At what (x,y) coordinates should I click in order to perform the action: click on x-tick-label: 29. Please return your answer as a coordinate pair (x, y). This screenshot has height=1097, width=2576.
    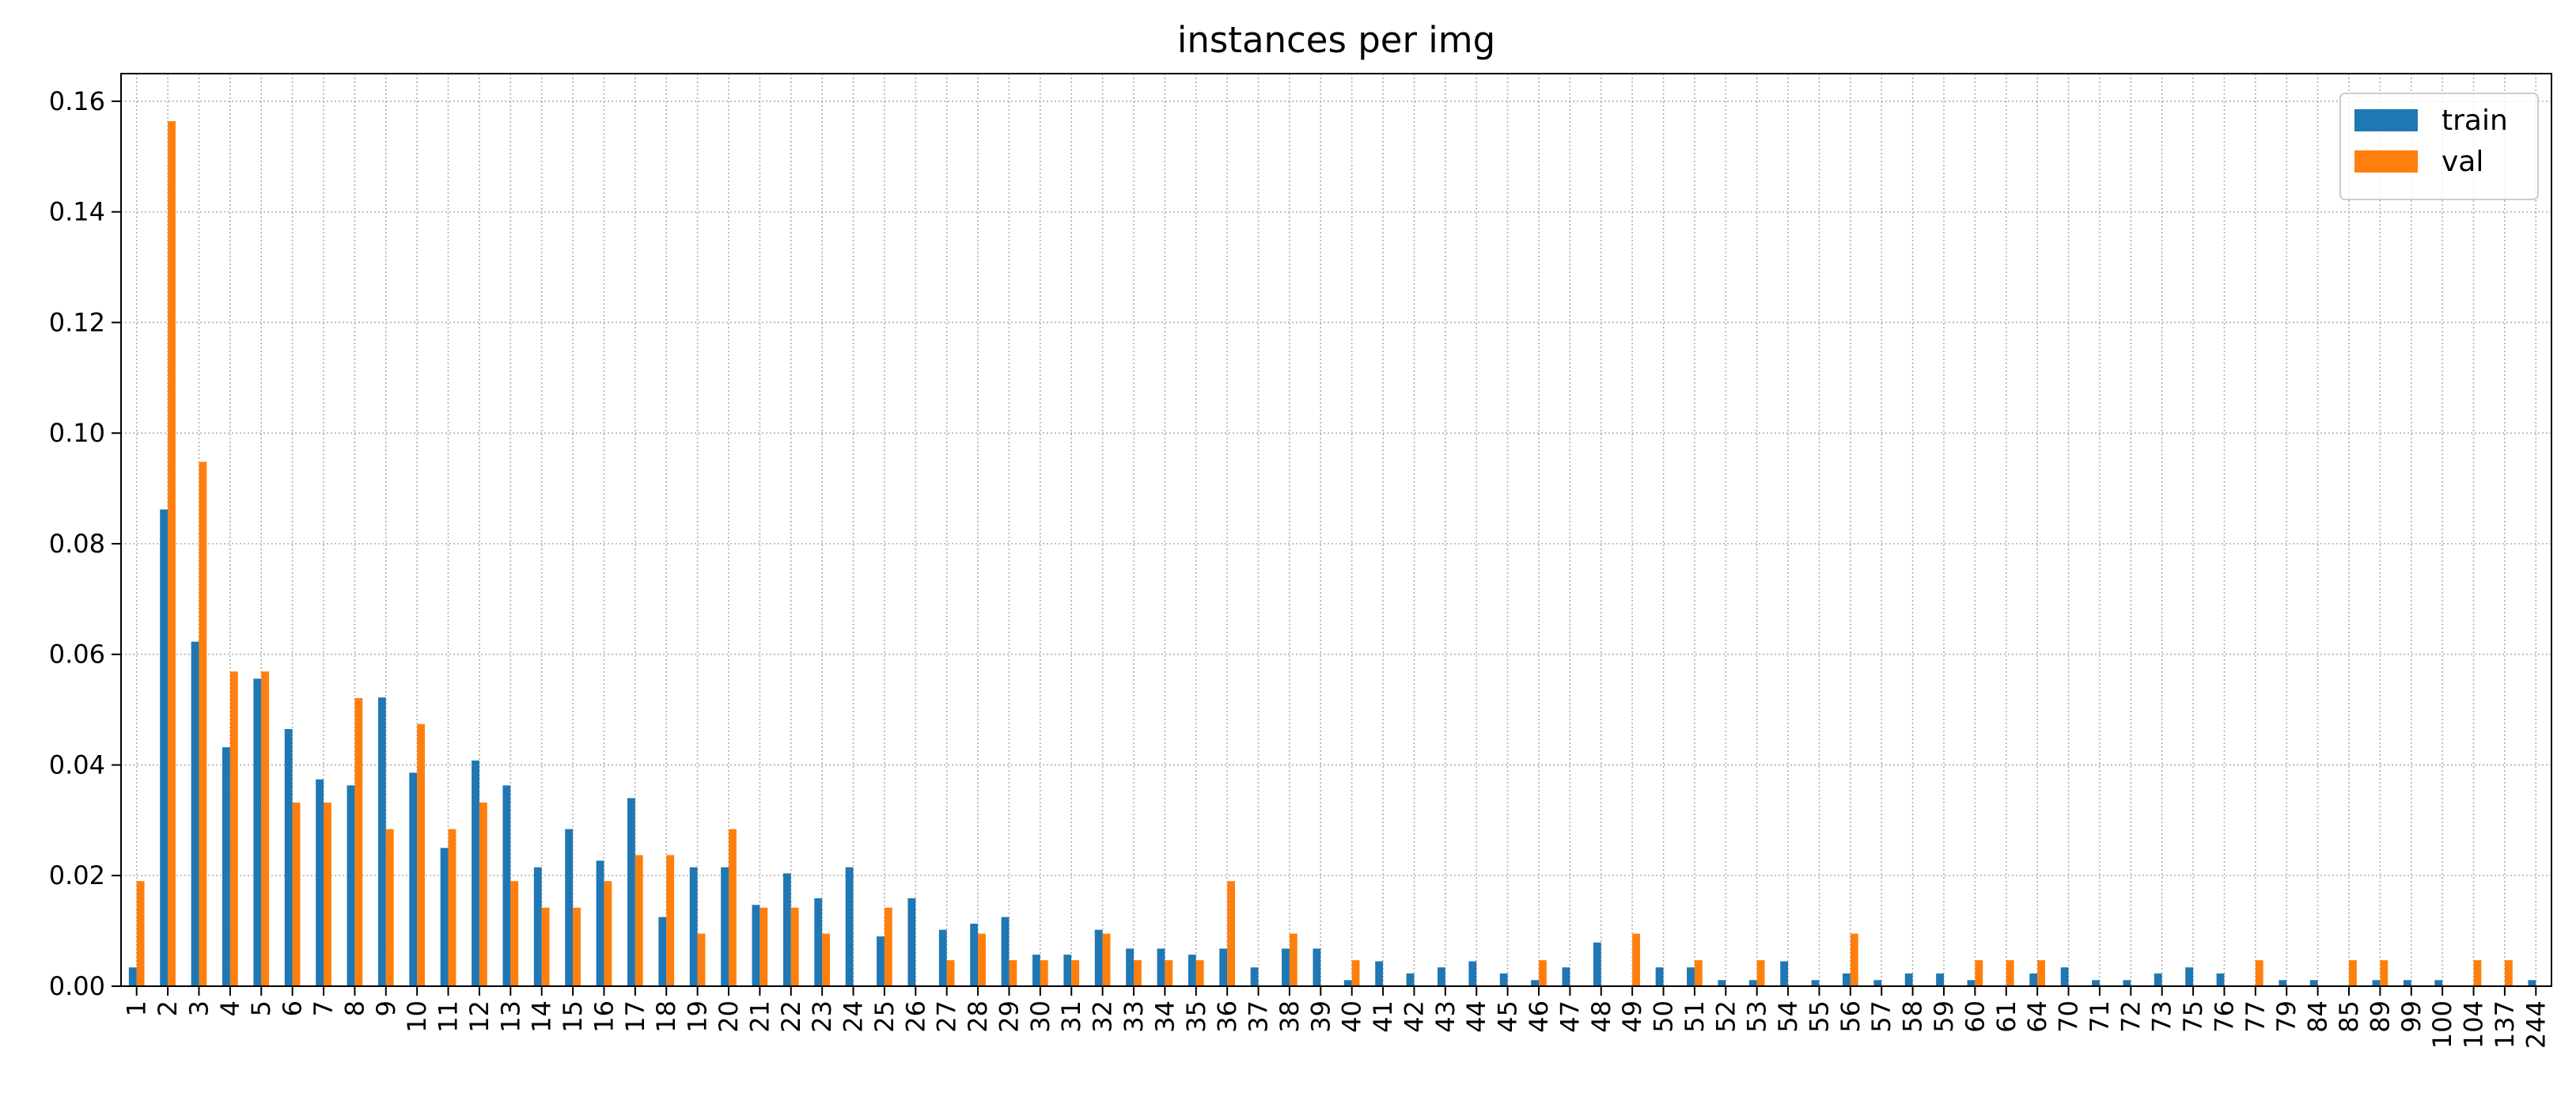
    Looking at the image, I should click on (1009, 1017).